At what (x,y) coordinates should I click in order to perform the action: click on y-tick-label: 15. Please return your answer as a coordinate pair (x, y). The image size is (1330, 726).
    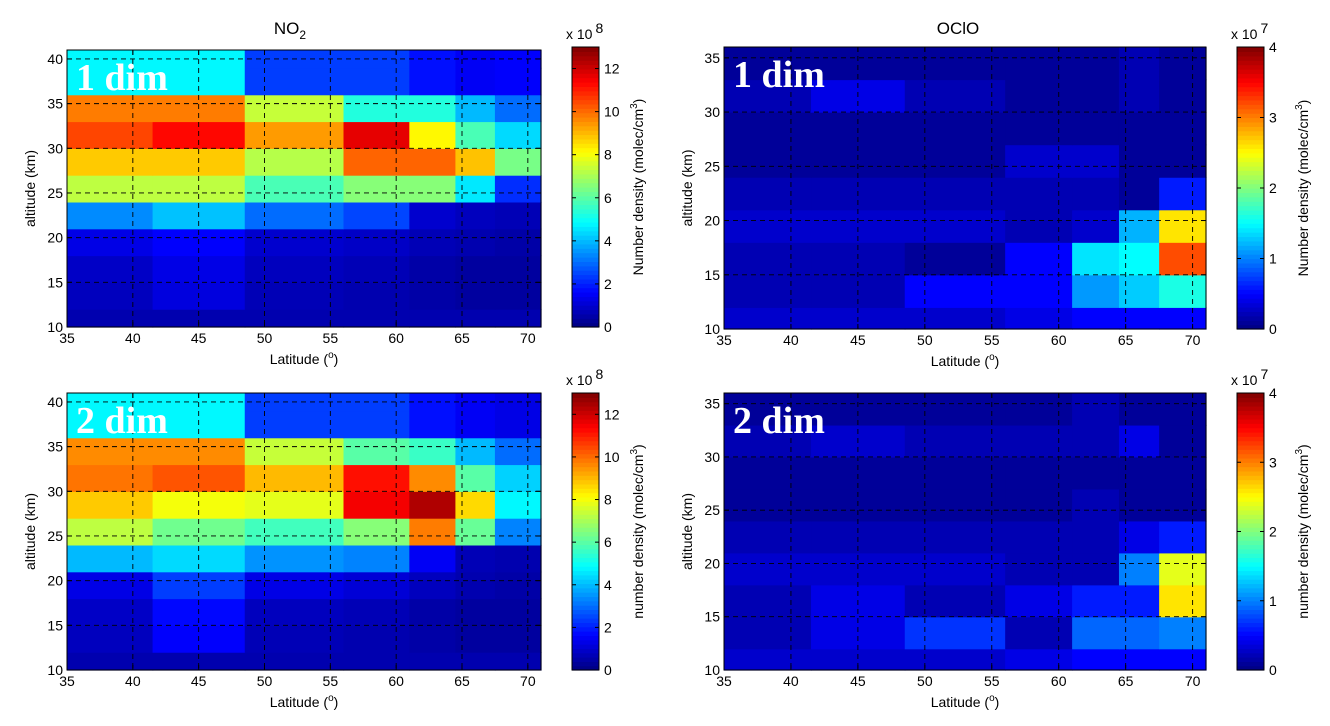
    Looking at the image, I should click on (55, 625).